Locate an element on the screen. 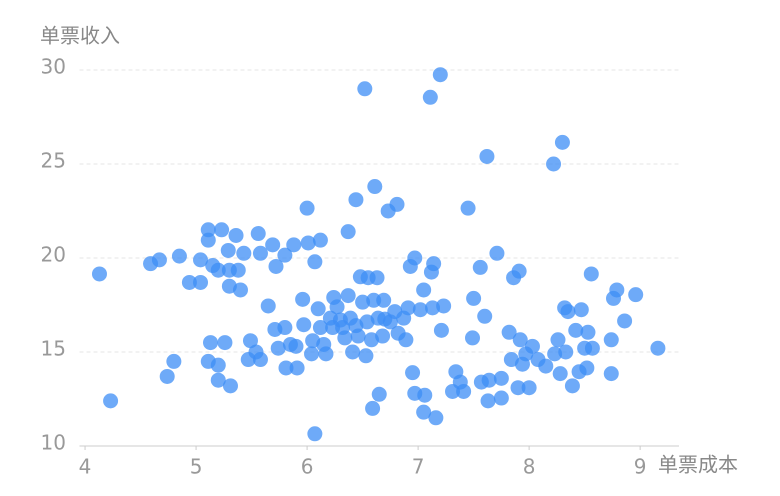 The width and height of the screenshot is (780, 496). x-tick-label: 7 is located at coordinates (418, 467).